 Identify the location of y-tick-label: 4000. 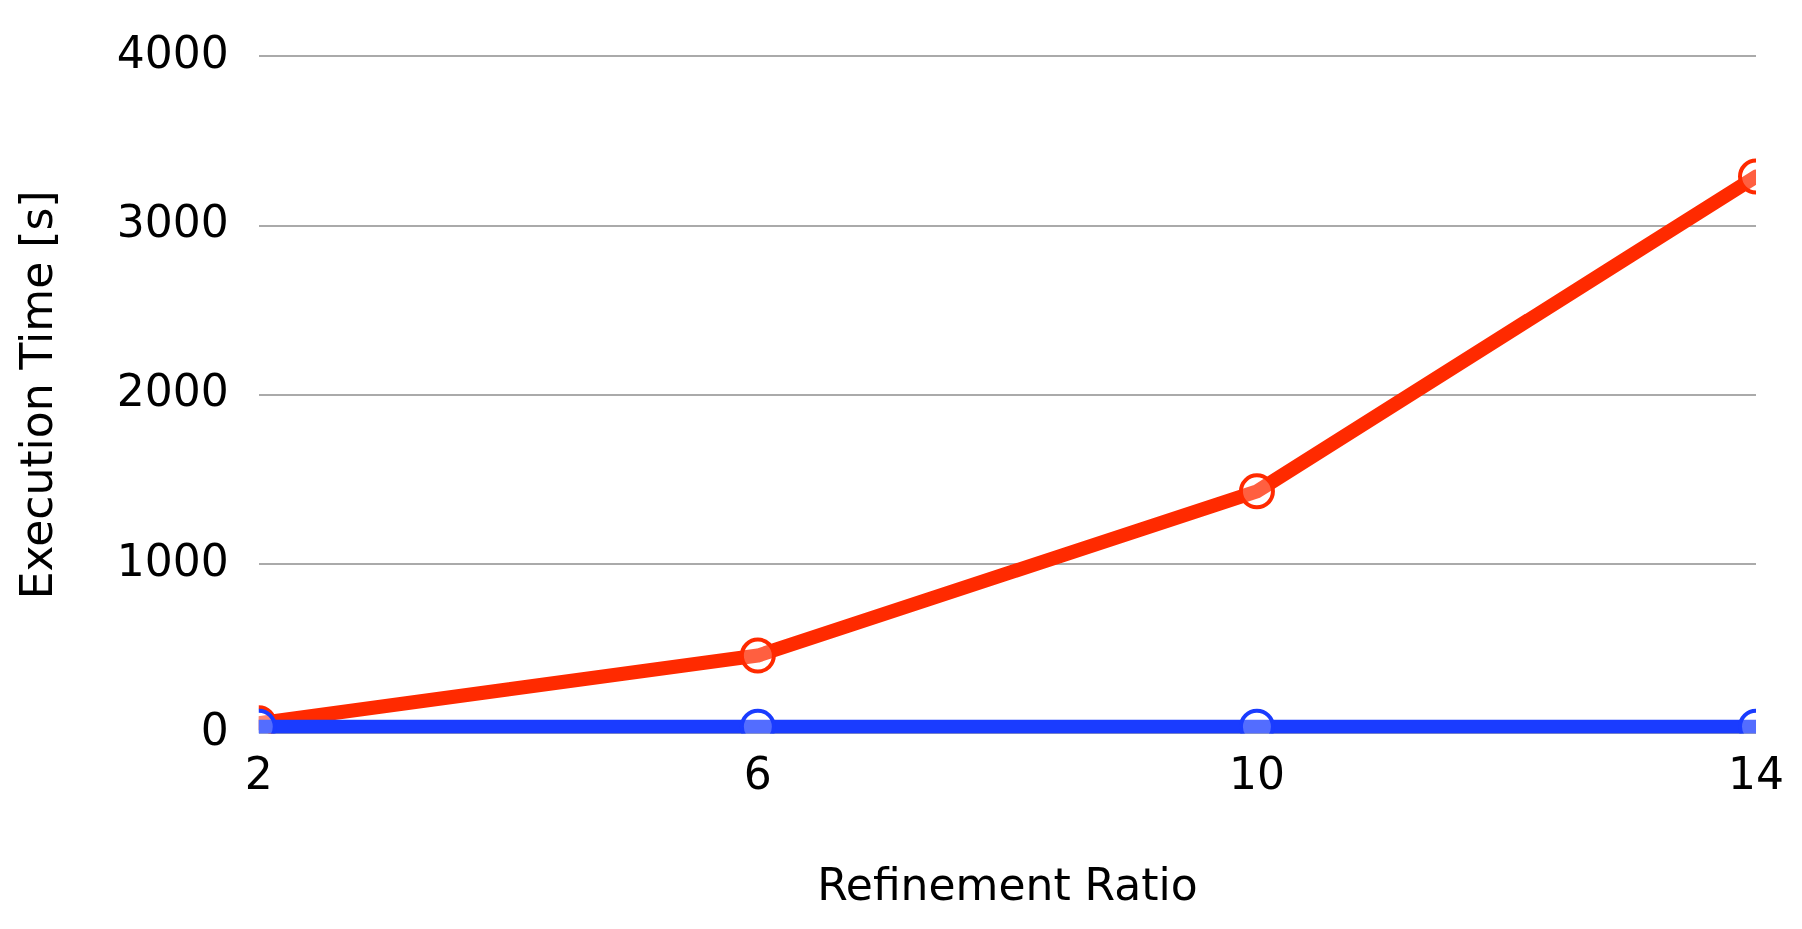
(172, 52).